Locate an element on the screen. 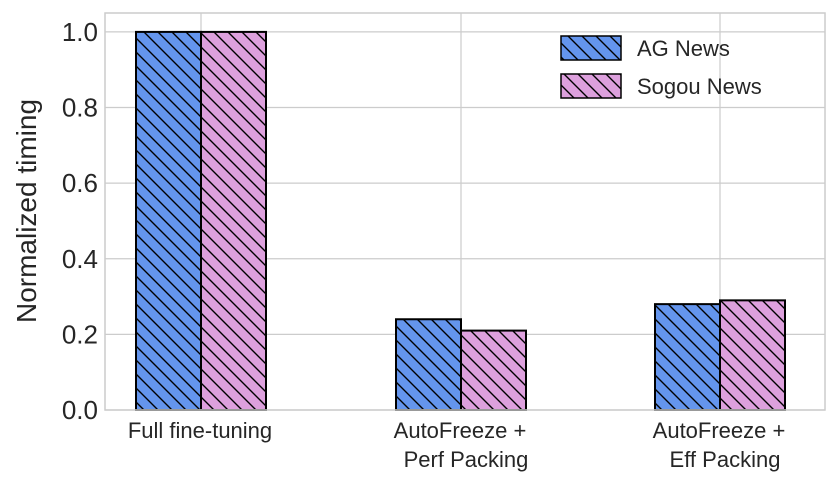 The height and width of the screenshot is (485, 831). x-category-label: AutoFreeze + Eff Packing is located at coordinates (719, 445).